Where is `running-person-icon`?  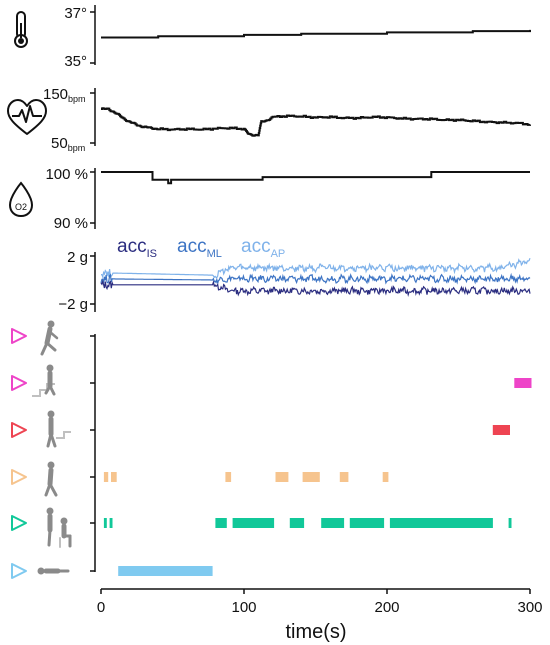 running-person-icon is located at coordinates (49, 338).